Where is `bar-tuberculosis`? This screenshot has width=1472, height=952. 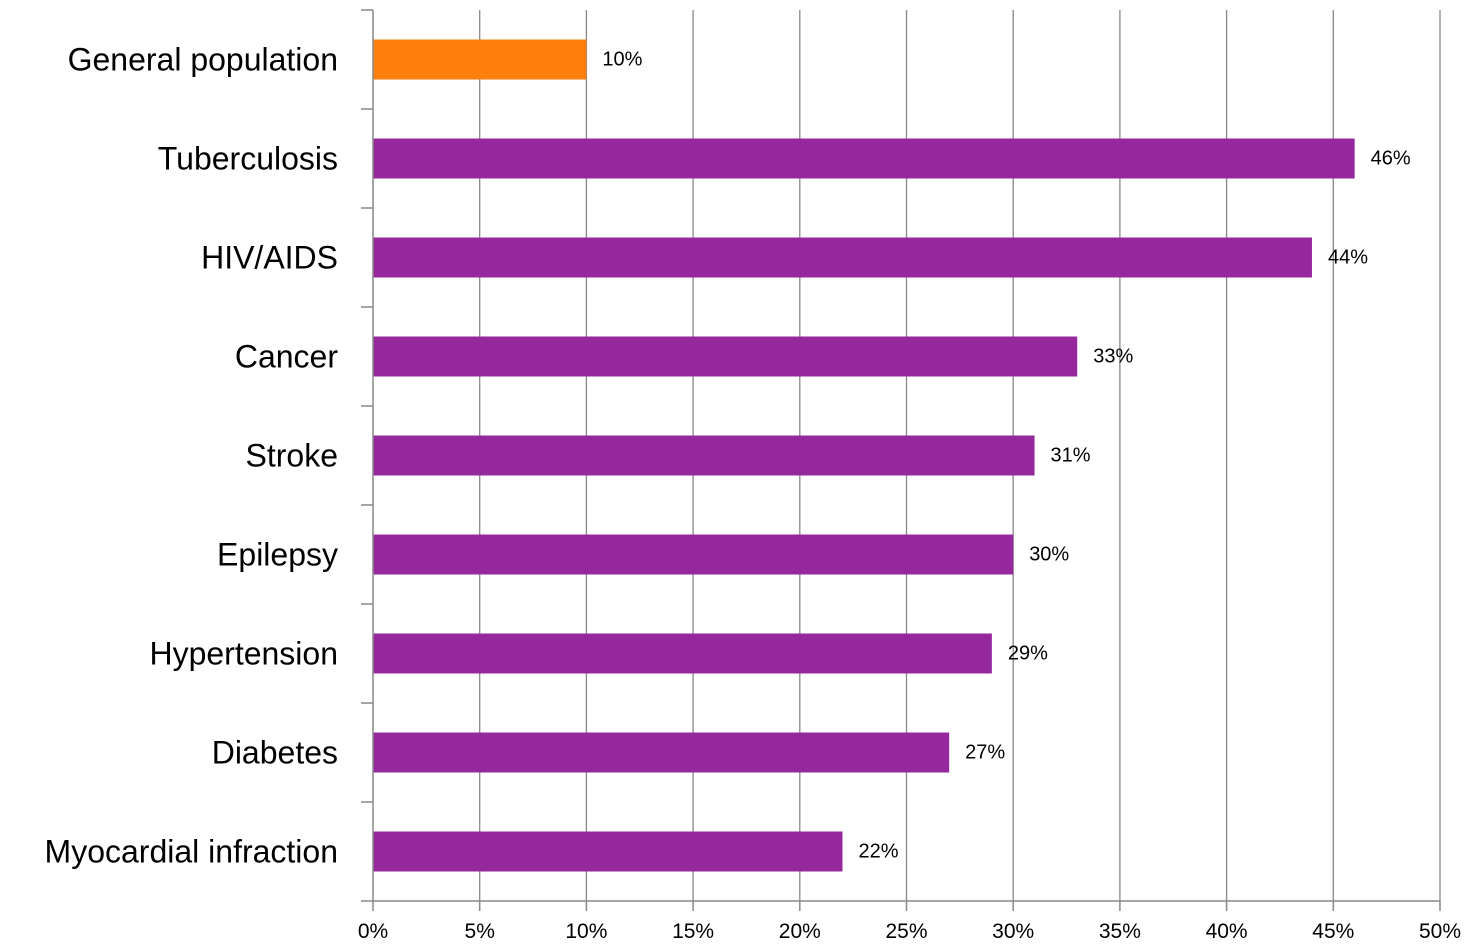
bar-tuberculosis is located at coordinates (864, 158).